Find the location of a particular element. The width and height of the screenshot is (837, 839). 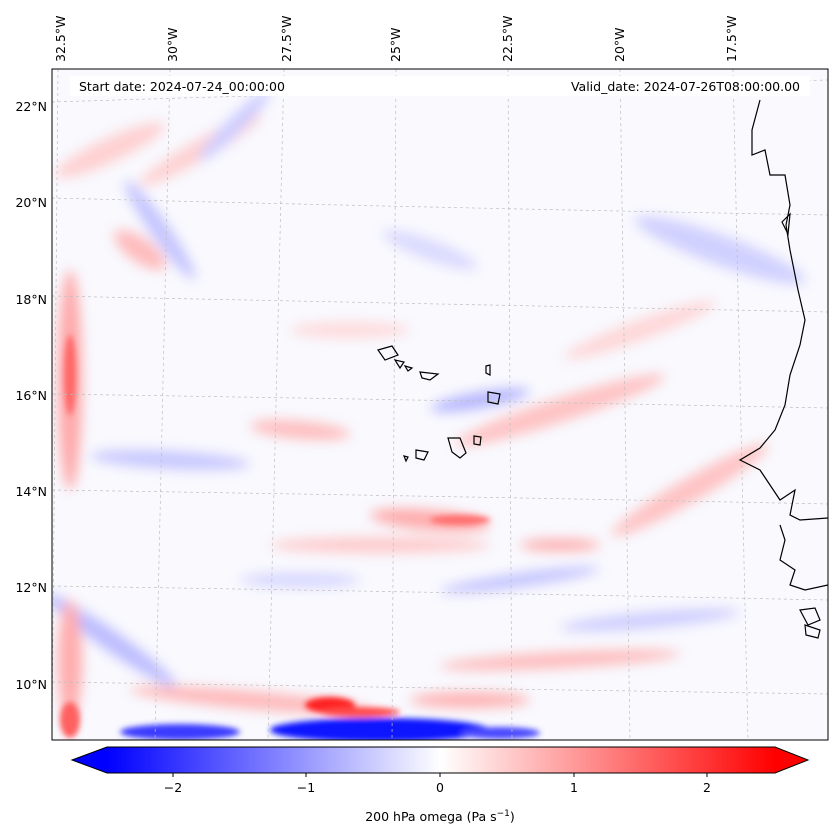

colorbar-tick-2: 2 is located at coordinates (707, 787).